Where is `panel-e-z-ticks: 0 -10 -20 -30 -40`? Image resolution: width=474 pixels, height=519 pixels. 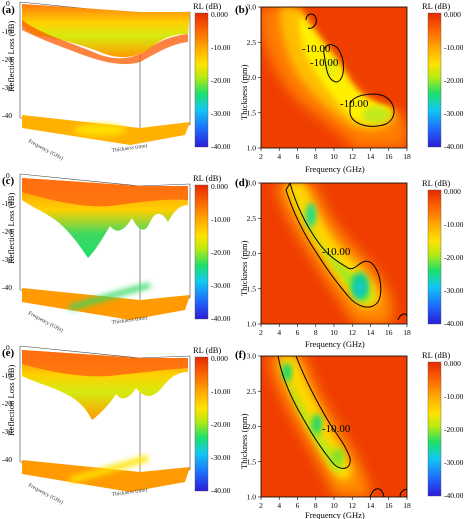
panel-e-z-ticks: 0 -10 -20 -30 -40 is located at coordinates (7, 403).